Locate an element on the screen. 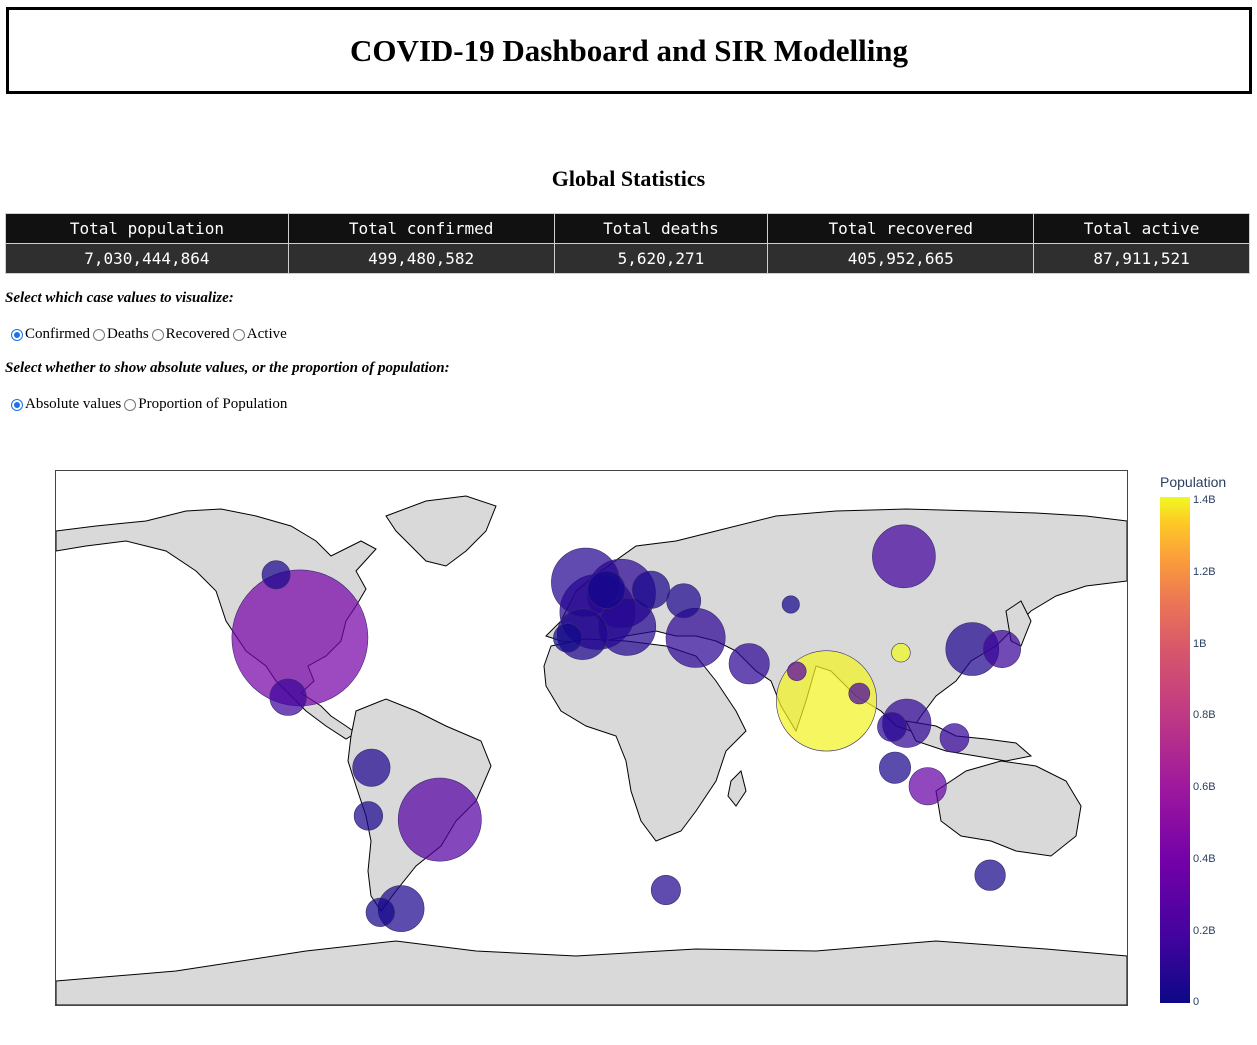 The image size is (1257, 1045). radio-absolute-circle is located at coordinates (17, 404).